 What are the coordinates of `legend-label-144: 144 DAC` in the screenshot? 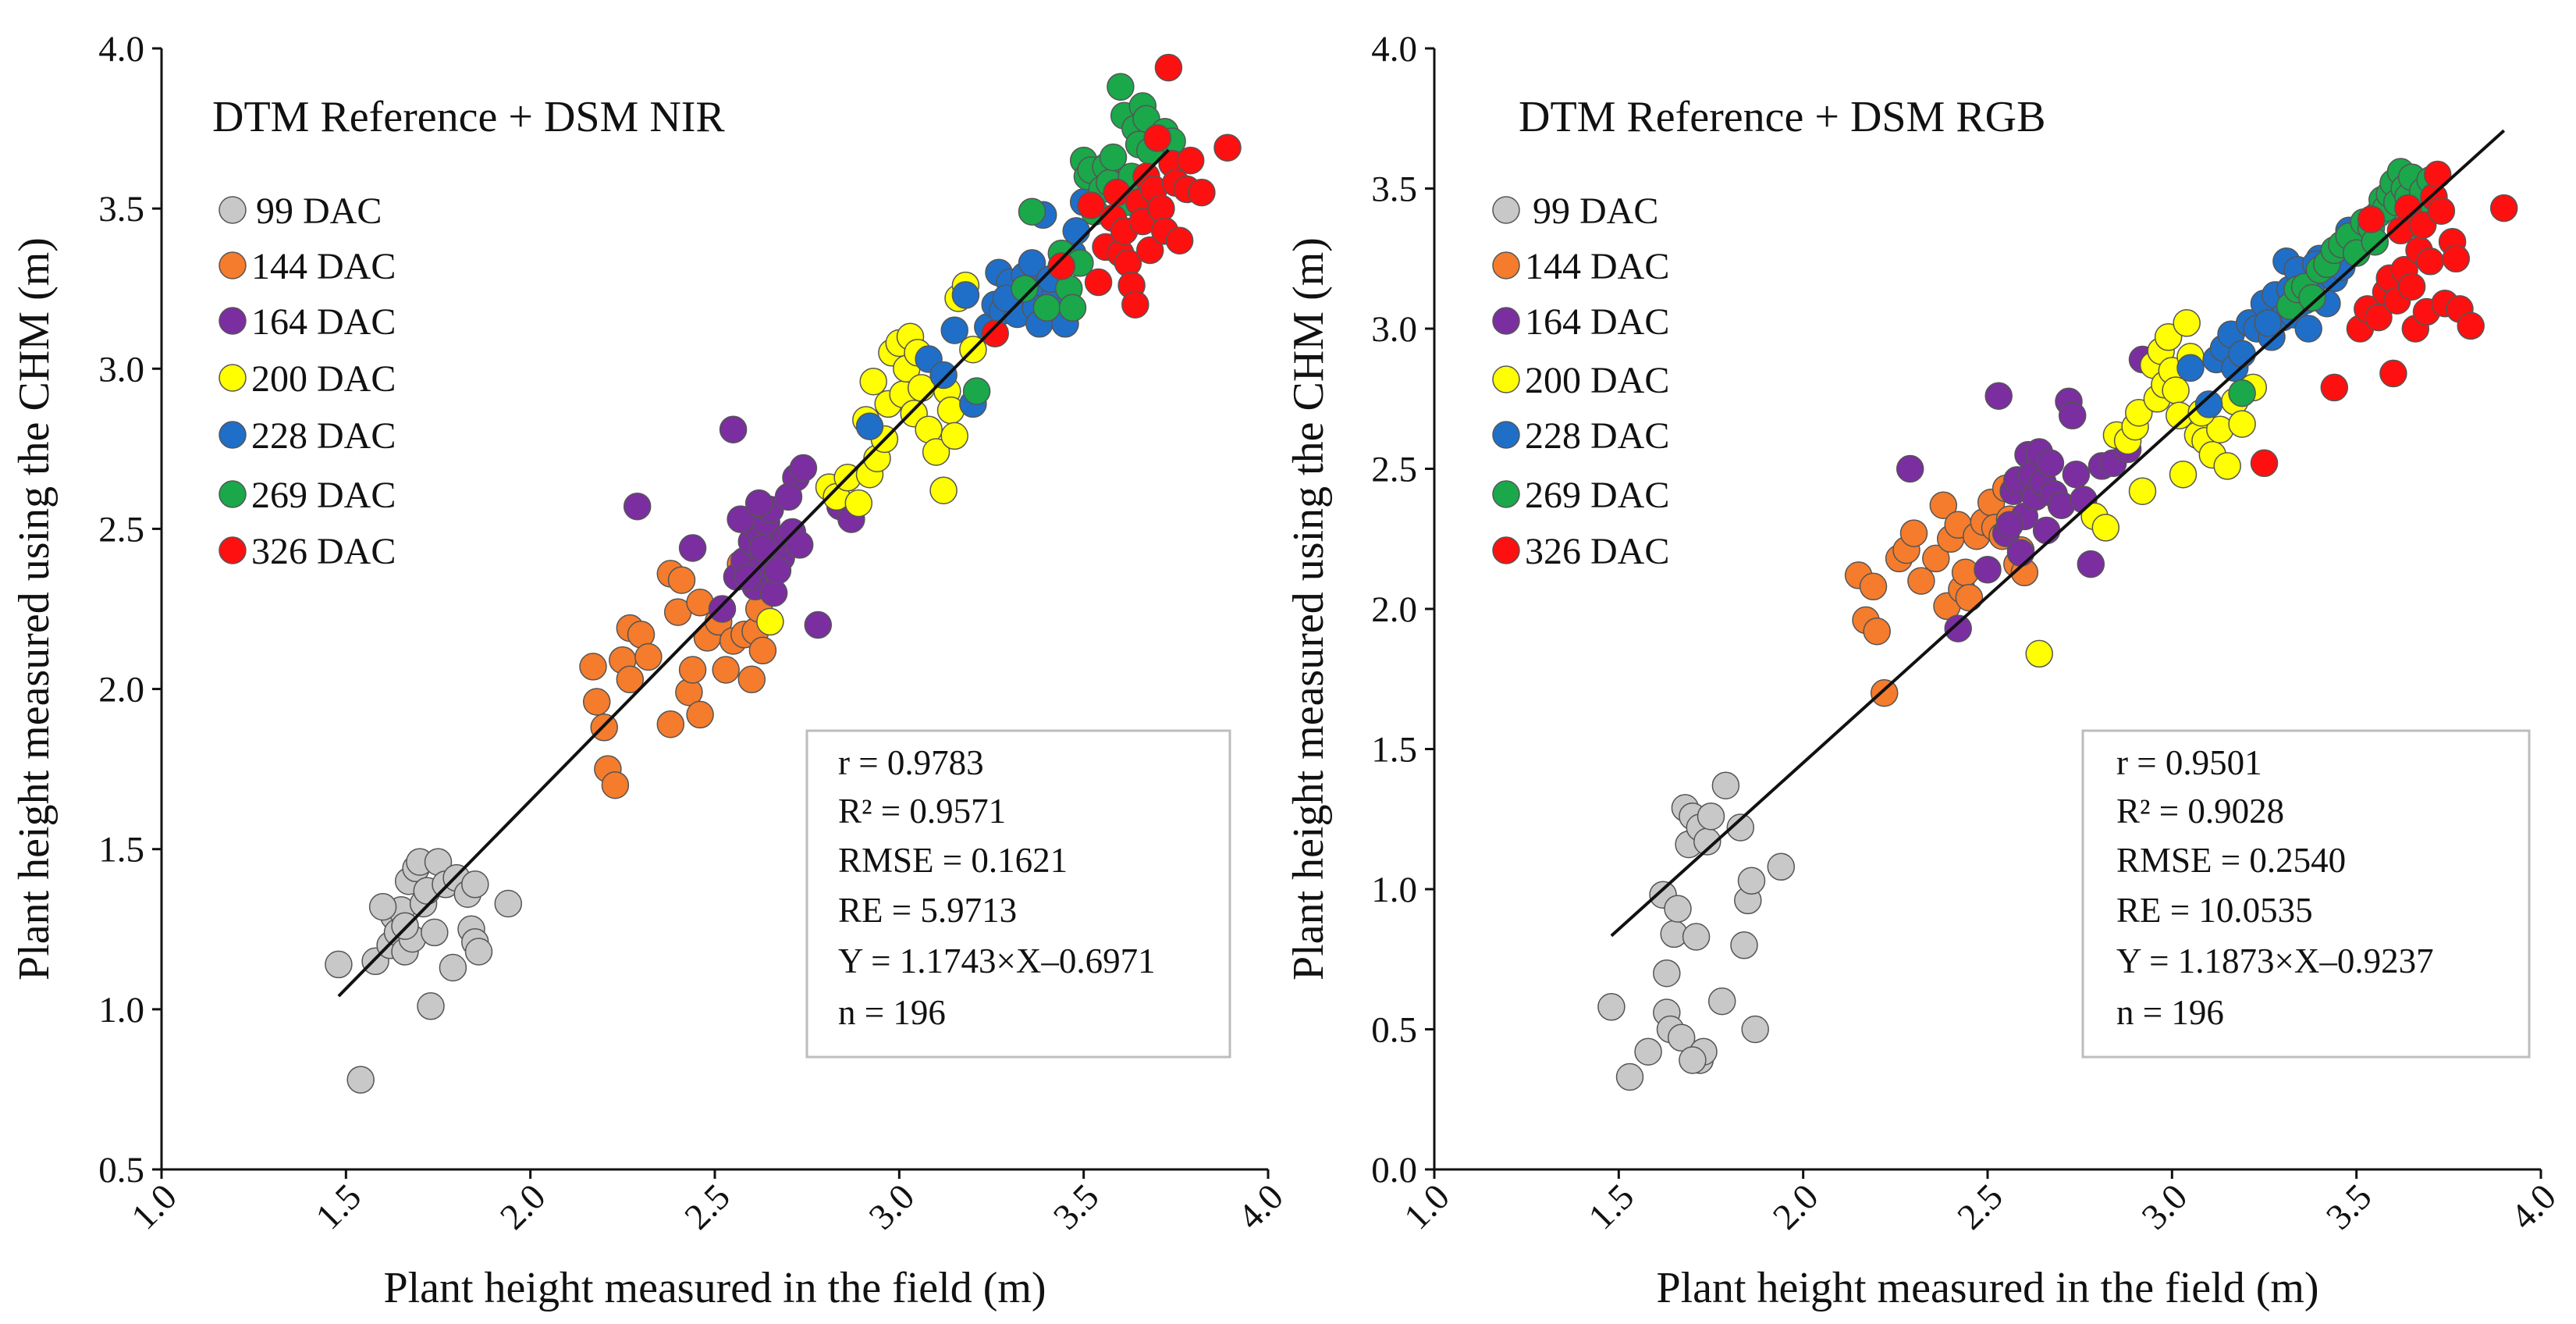 It's located at (1597, 266).